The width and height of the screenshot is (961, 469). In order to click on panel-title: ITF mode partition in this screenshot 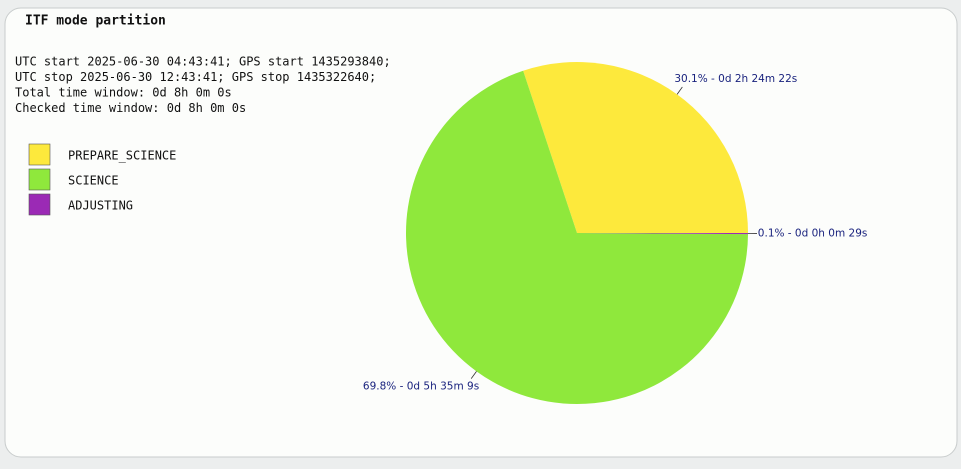, I will do `click(95, 21)`.